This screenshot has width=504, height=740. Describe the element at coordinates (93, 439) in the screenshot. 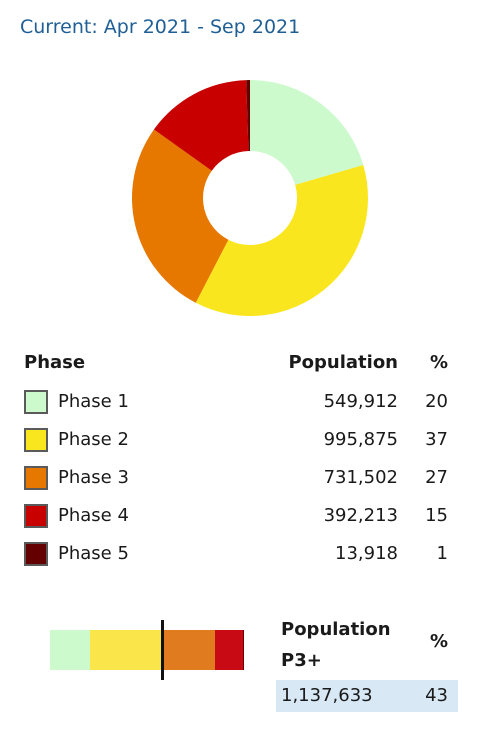

I see `phase-label: Phase 2` at that location.